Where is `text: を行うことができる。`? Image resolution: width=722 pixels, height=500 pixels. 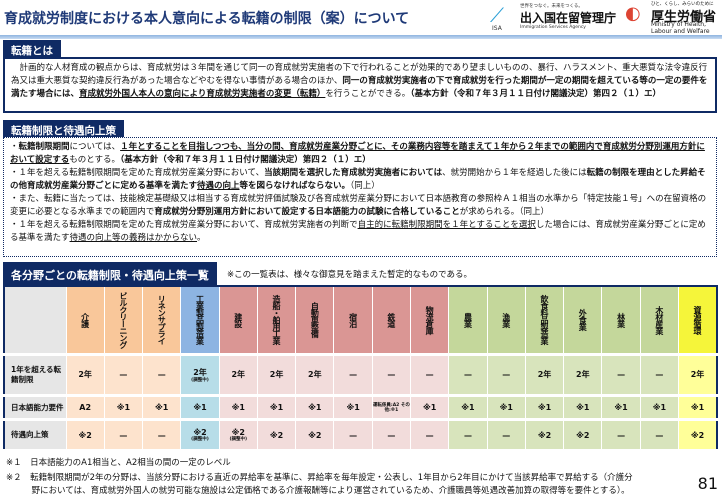
text: を行うことができる。 is located at coordinates (368, 94).